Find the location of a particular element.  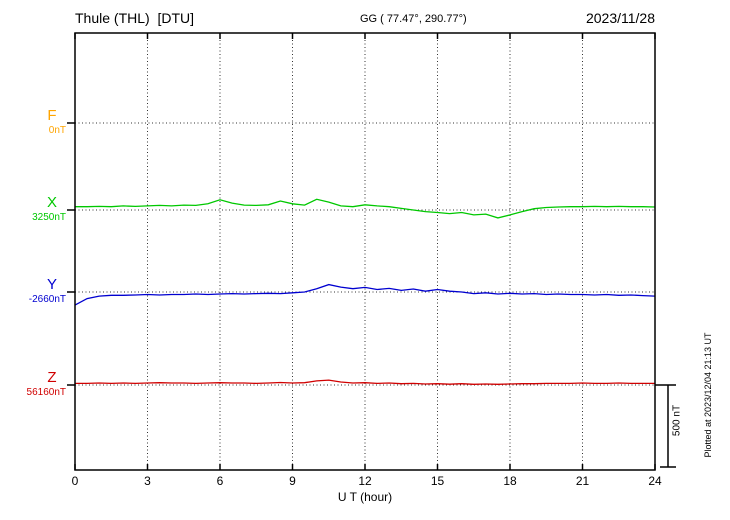

x-tick-label: 12 is located at coordinates (365, 481).